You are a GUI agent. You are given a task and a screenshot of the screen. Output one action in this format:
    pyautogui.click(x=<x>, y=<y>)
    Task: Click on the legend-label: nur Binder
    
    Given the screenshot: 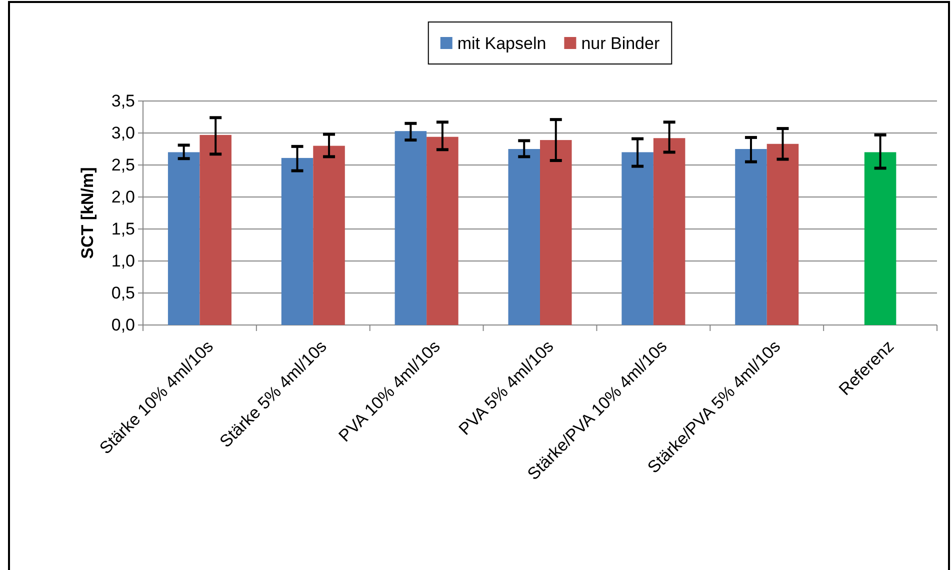 What is the action you would take?
    pyautogui.click(x=620, y=43)
    